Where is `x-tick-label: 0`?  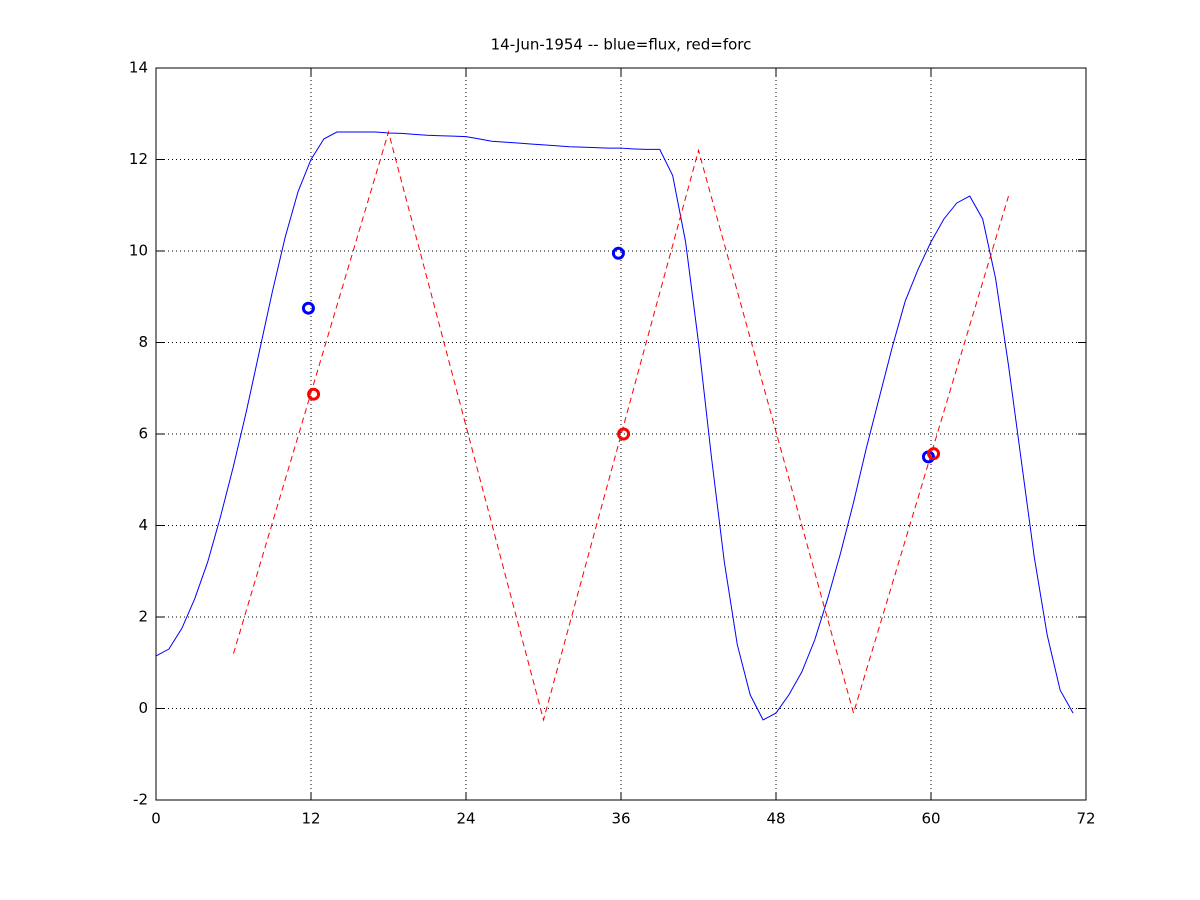 x-tick-label: 0 is located at coordinates (156, 819).